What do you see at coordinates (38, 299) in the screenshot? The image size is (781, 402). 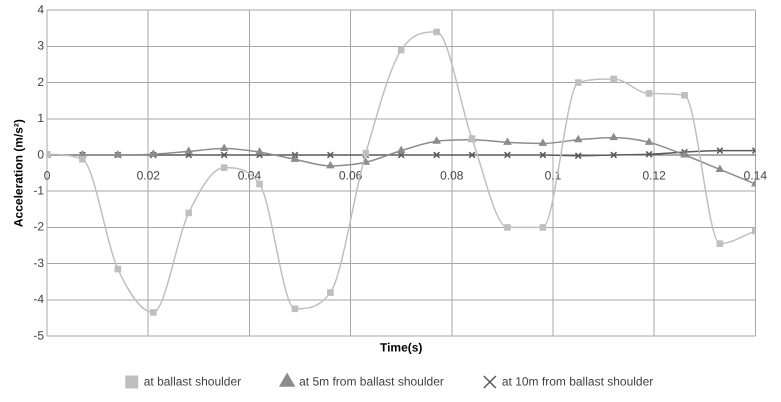 I see `y-tick-label: -4` at bounding box center [38, 299].